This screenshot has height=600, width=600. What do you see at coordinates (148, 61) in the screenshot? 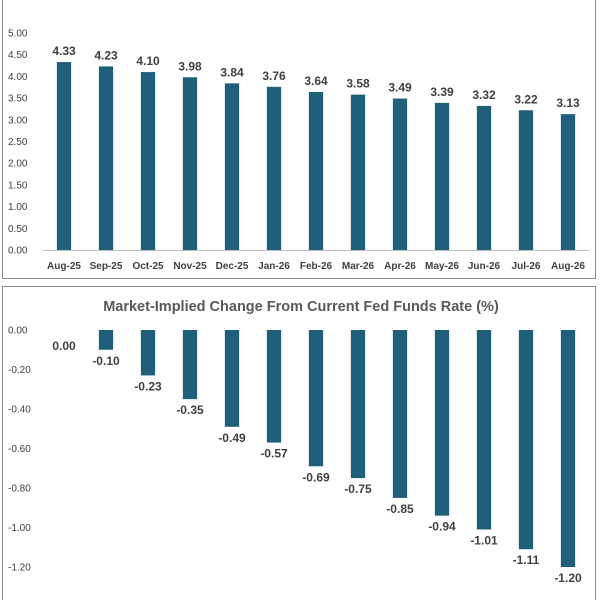
I see `data-label: 4.10` at bounding box center [148, 61].